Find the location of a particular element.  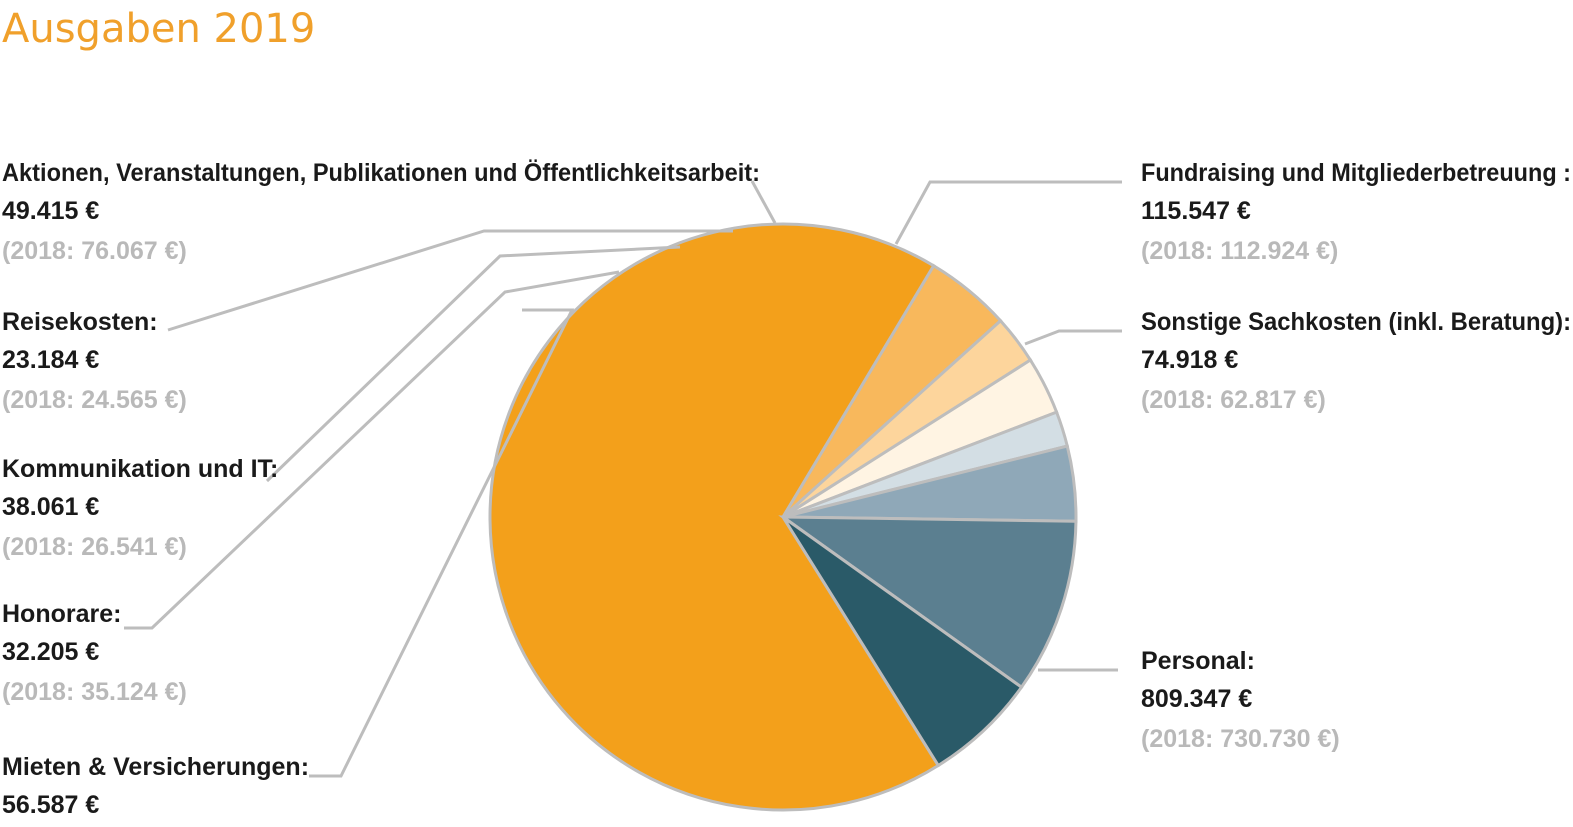

slice-label-name-5: Reisekosten: is located at coordinates (80, 322).